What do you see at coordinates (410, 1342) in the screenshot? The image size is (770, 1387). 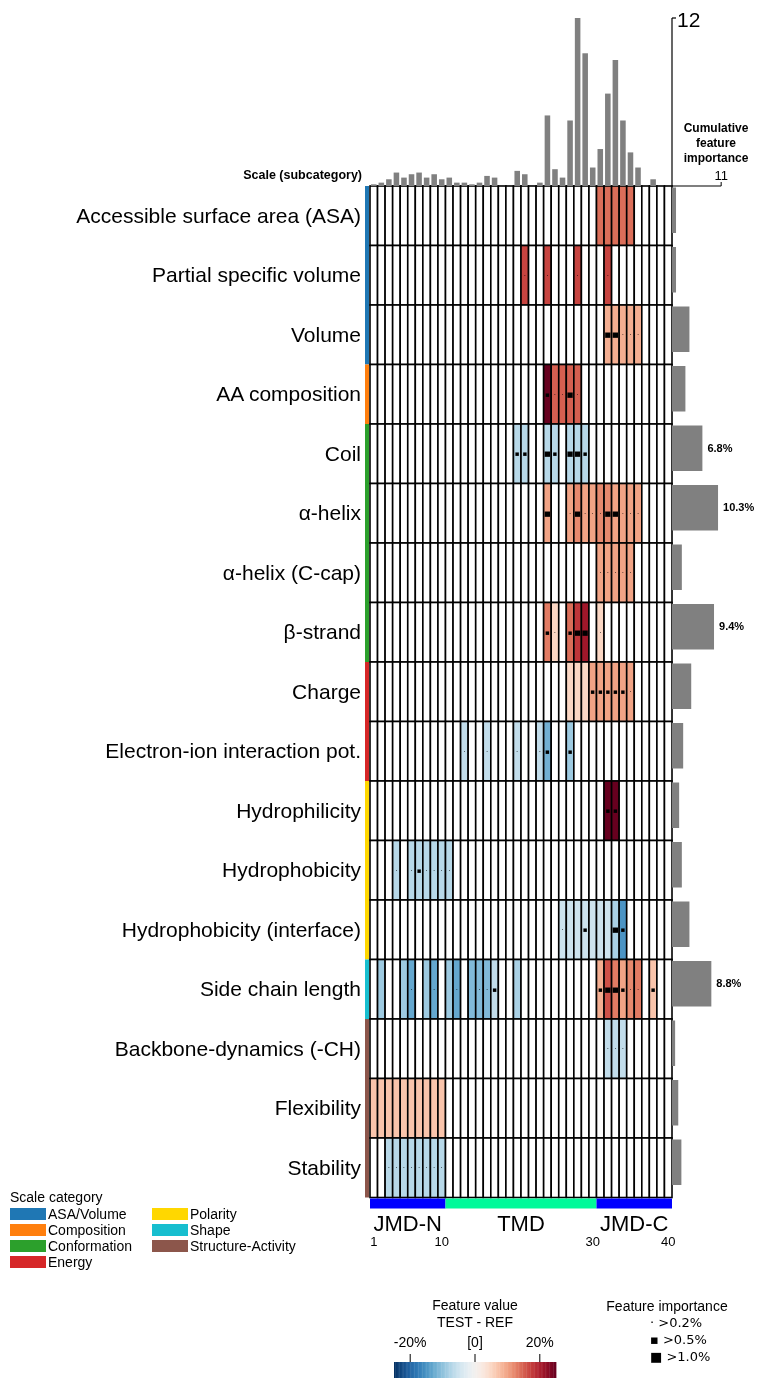 I see `color-bar-label: -20%` at bounding box center [410, 1342].